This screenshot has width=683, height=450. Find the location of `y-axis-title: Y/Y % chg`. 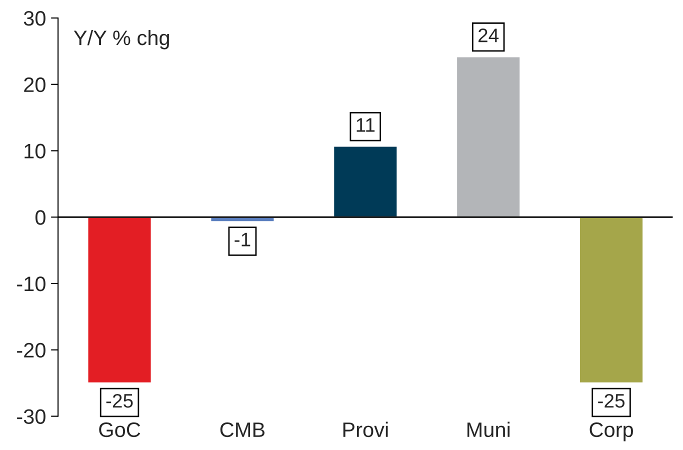

y-axis-title: Y/Y % chg is located at coordinates (121, 40).